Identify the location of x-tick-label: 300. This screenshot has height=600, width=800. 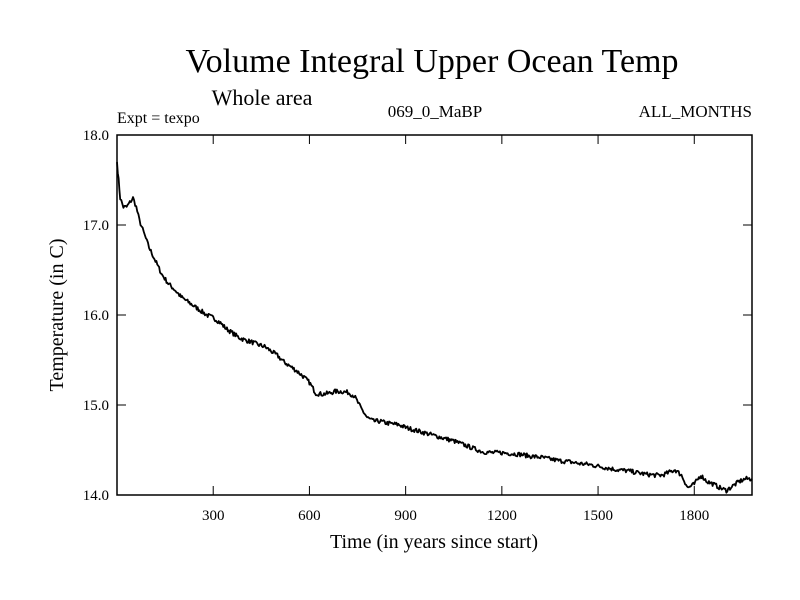
(213, 516).